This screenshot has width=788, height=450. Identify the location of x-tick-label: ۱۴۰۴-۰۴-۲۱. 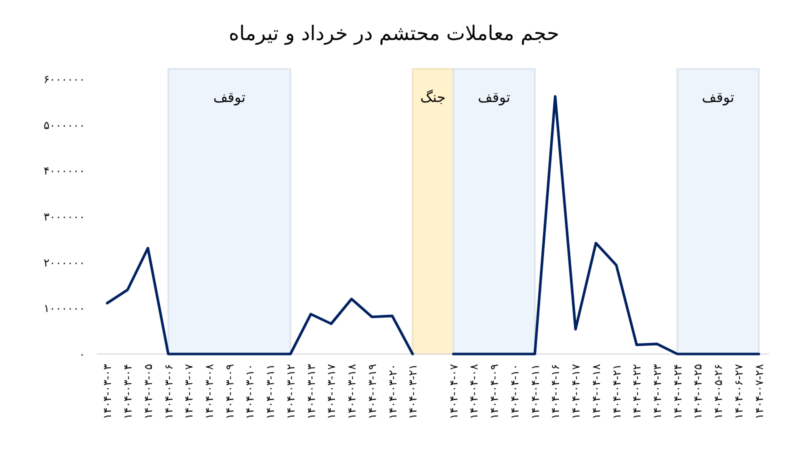
(617, 392).